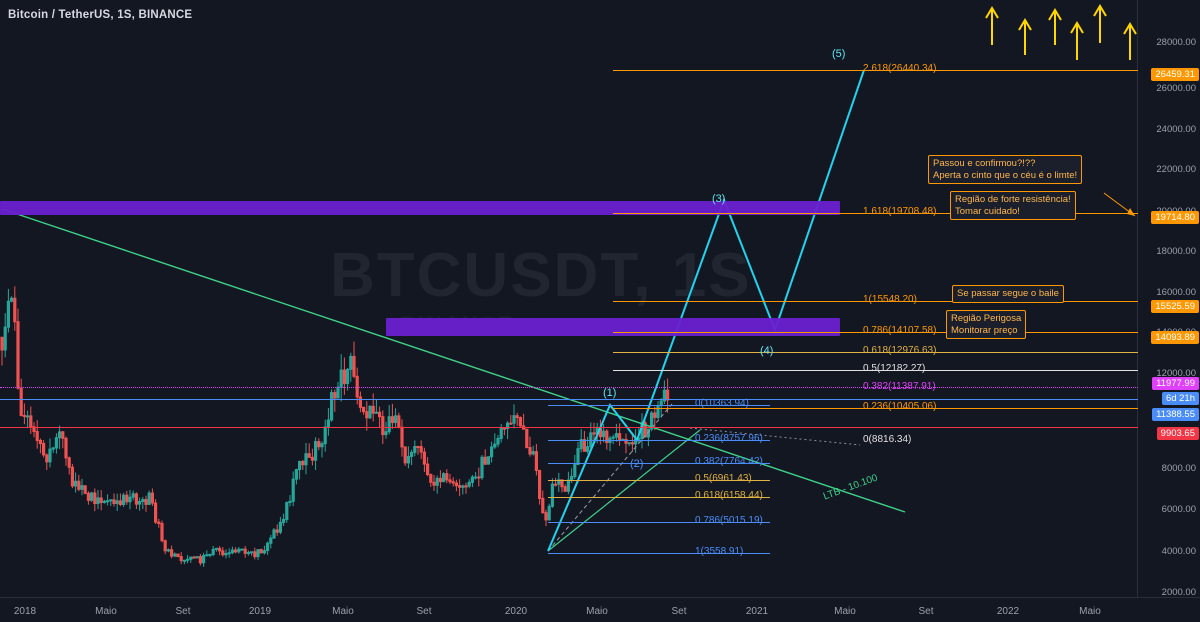  I want to click on fib-label-low-0382: 0.382(7764.42), so click(729, 461).